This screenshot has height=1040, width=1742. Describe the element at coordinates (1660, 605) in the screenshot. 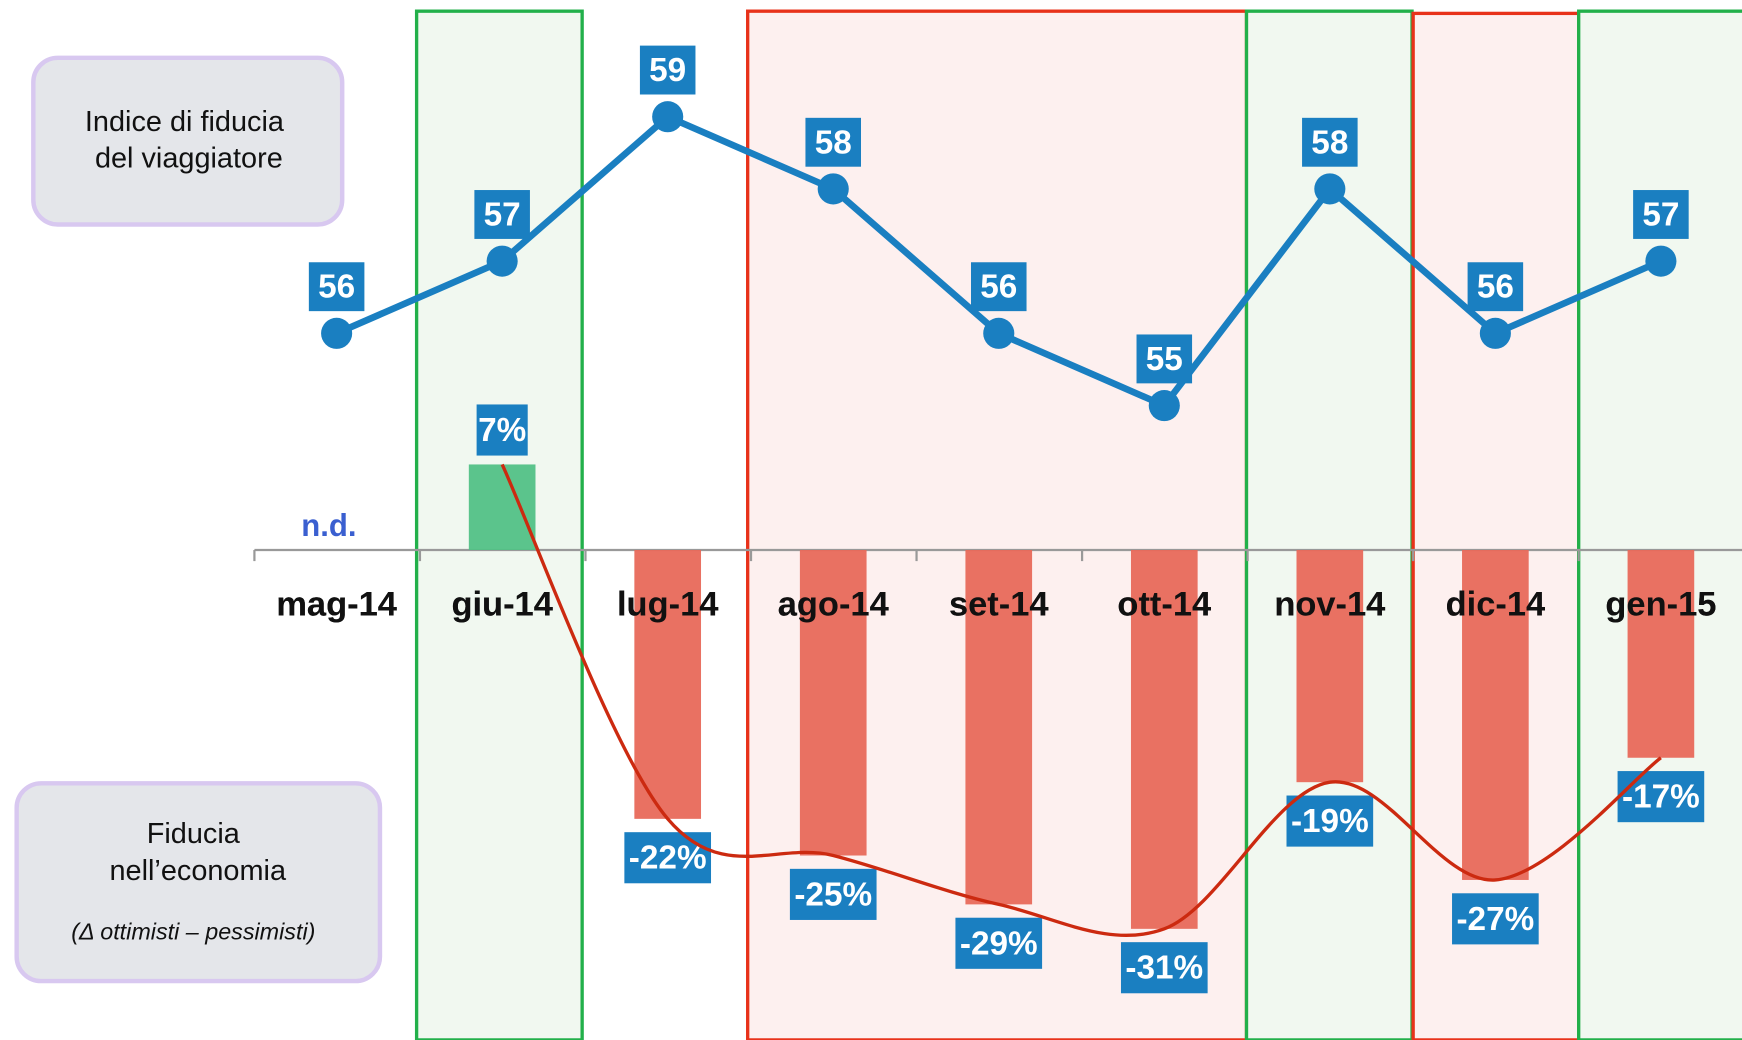

I see `x-tick-label-overlay: gen-15` at that location.